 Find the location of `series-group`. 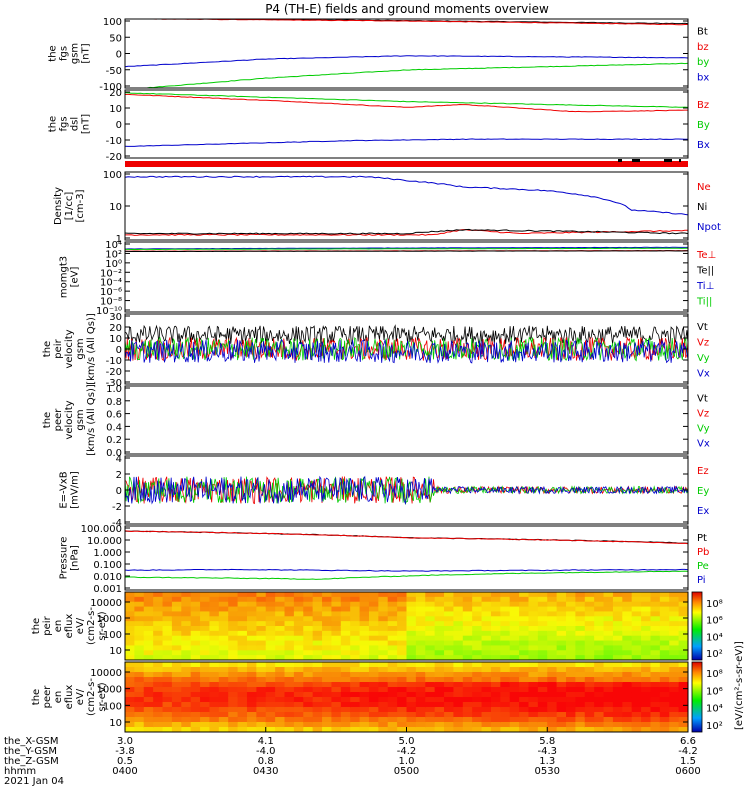

series-group is located at coordinates (406, 555).